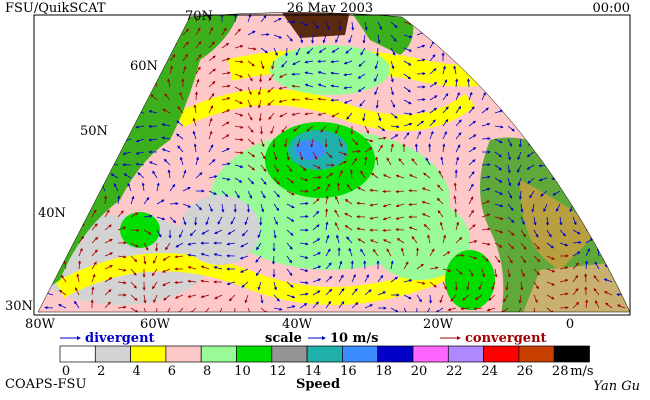 The width and height of the screenshot is (650, 400). I want to click on colorbar-swatch, so click(254, 354).